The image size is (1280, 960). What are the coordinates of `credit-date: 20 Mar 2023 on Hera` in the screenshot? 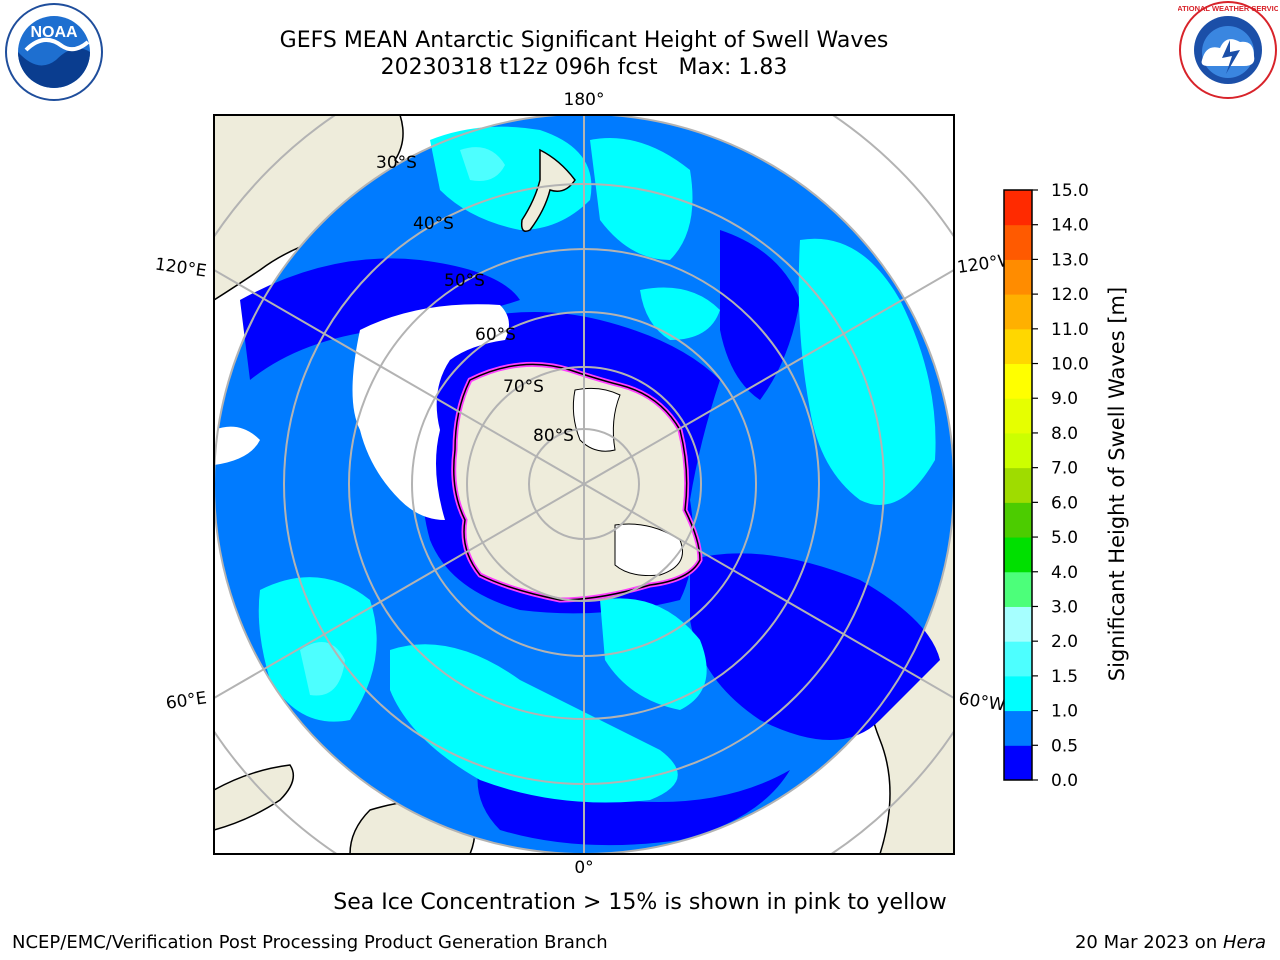 It's located at (1170, 942).